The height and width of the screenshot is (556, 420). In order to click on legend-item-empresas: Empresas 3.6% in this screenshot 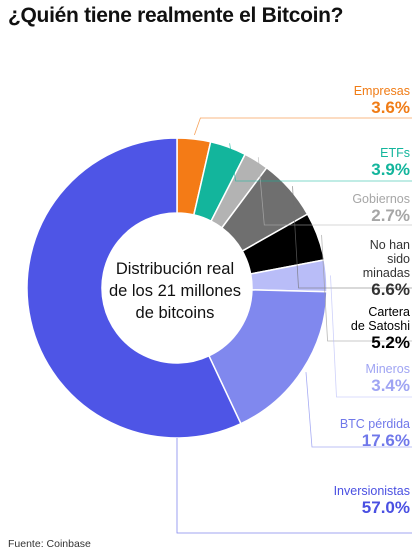, I will do `click(382, 101)`.